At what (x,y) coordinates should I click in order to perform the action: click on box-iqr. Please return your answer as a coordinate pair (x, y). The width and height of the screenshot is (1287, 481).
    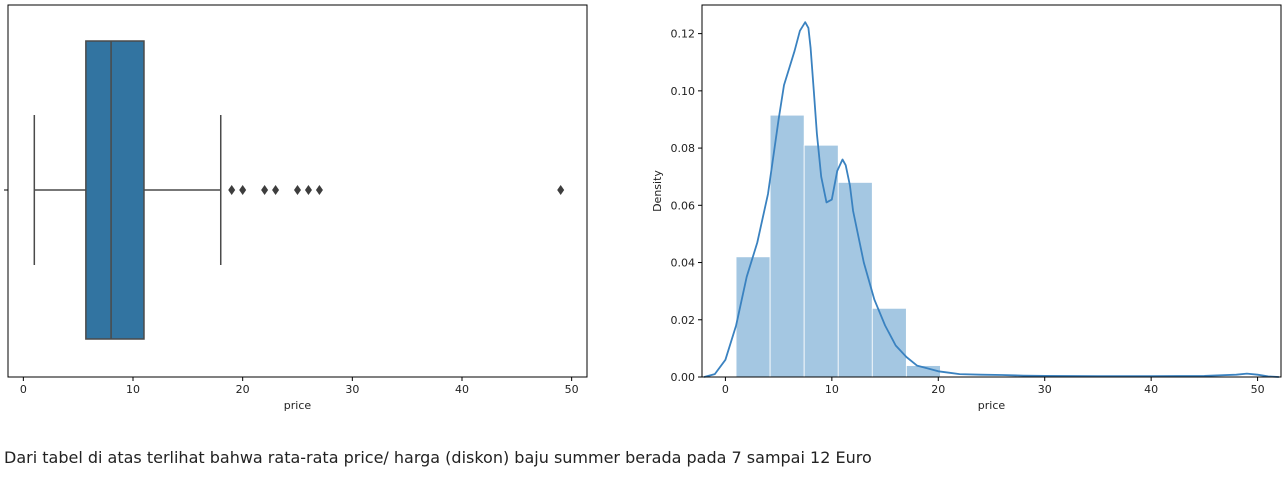
    Looking at the image, I should click on (115, 190).